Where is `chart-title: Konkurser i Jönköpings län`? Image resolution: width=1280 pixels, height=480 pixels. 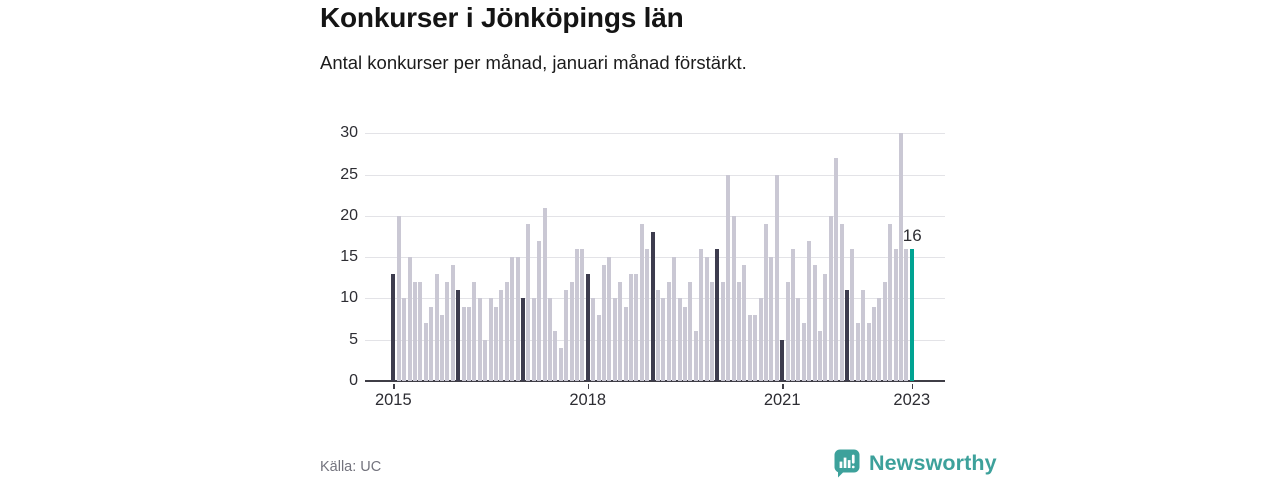 chart-title: Konkurser i Jönköpings län is located at coordinates (502, 17).